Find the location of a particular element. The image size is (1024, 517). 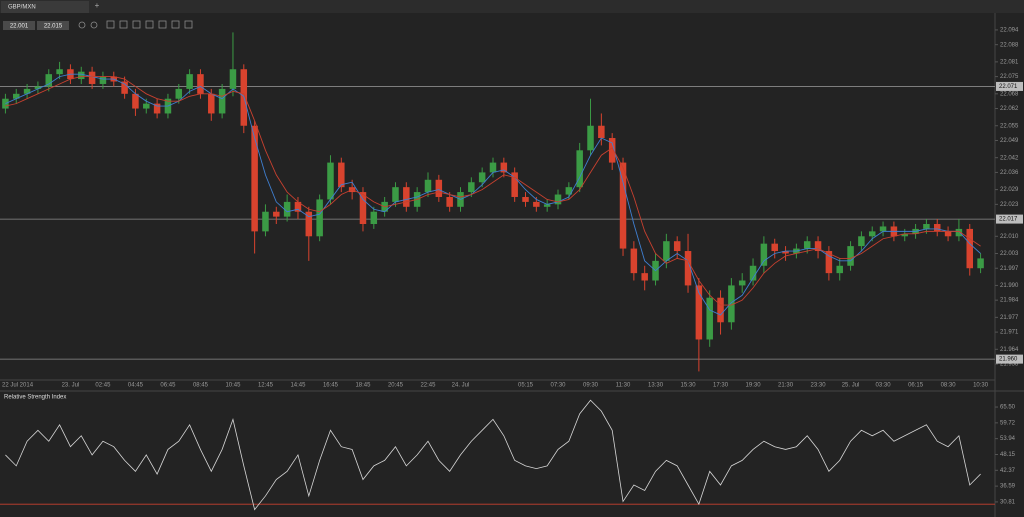

tab-title: GBP/MXN is located at coordinates (22, 8).